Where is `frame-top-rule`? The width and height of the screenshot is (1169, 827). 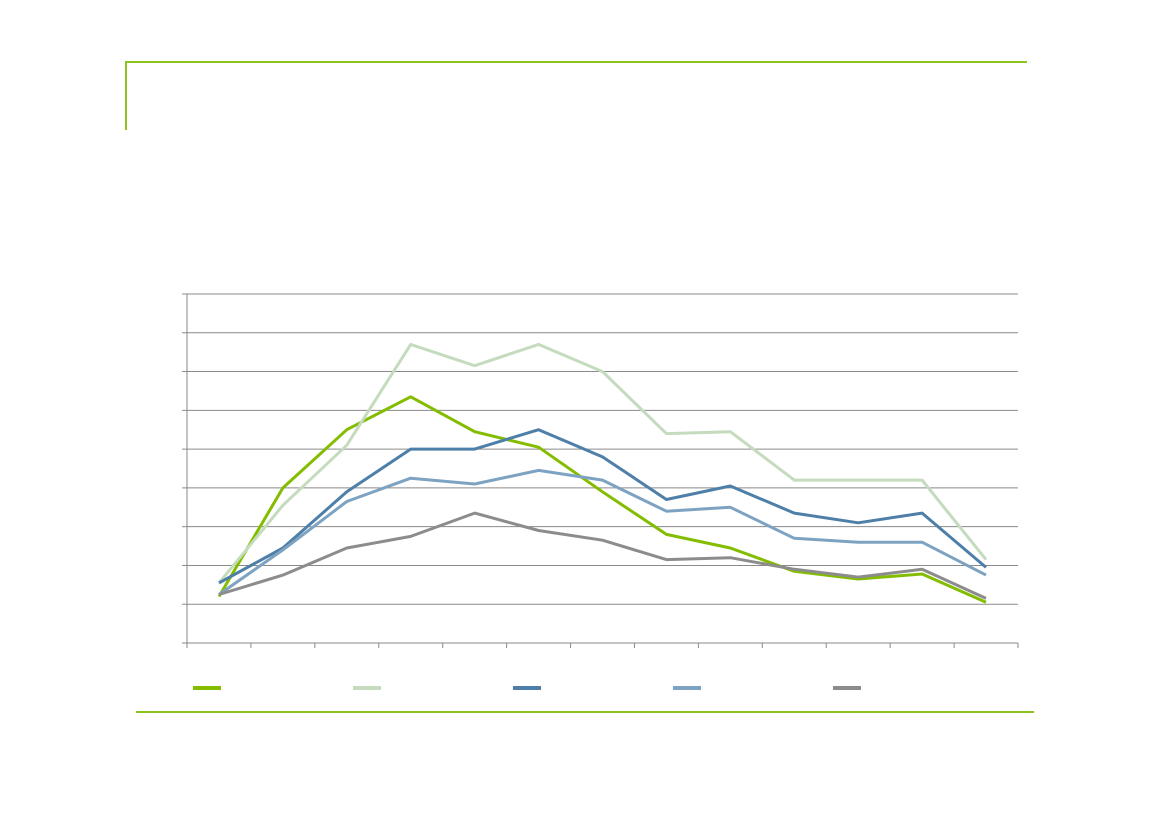 frame-top-rule is located at coordinates (576, 62).